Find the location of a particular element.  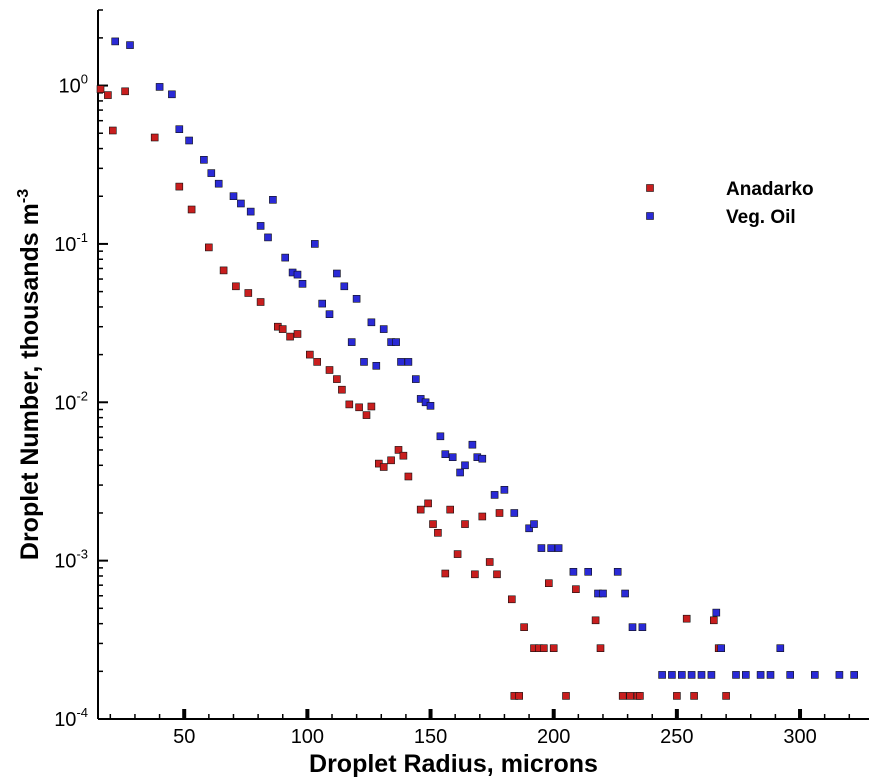

y-tick-exponent: -2 is located at coordinates (82, 395).